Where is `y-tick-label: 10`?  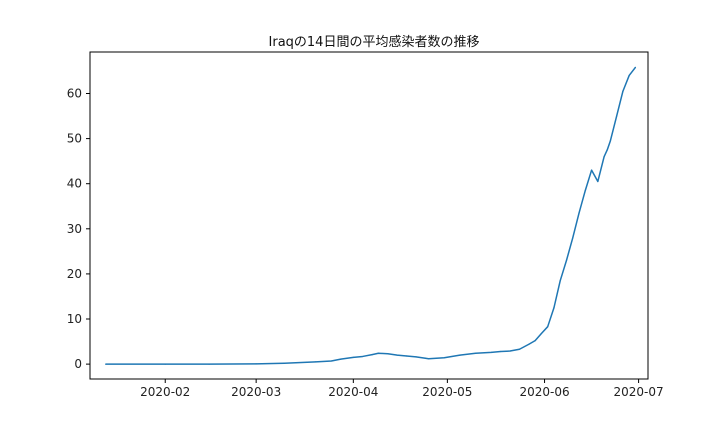
y-tick-label: 10 is located at coordinates (74, 319).